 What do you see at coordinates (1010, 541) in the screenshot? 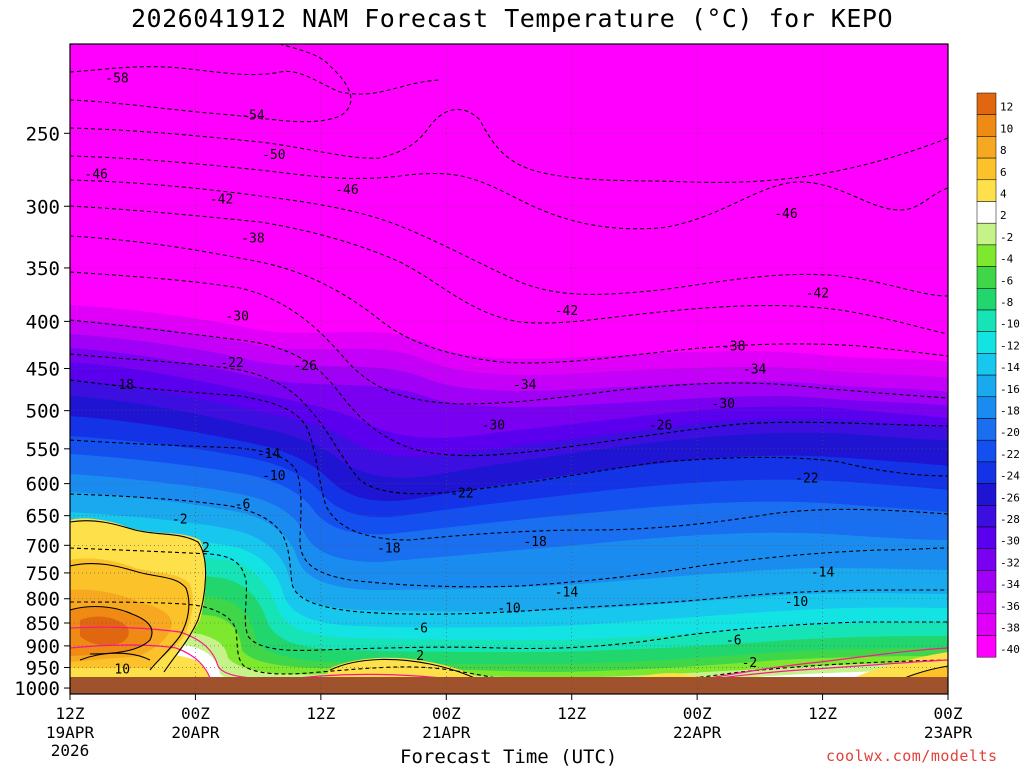
I see `colorbar-label: -30` at bounding box center [1010, 541].